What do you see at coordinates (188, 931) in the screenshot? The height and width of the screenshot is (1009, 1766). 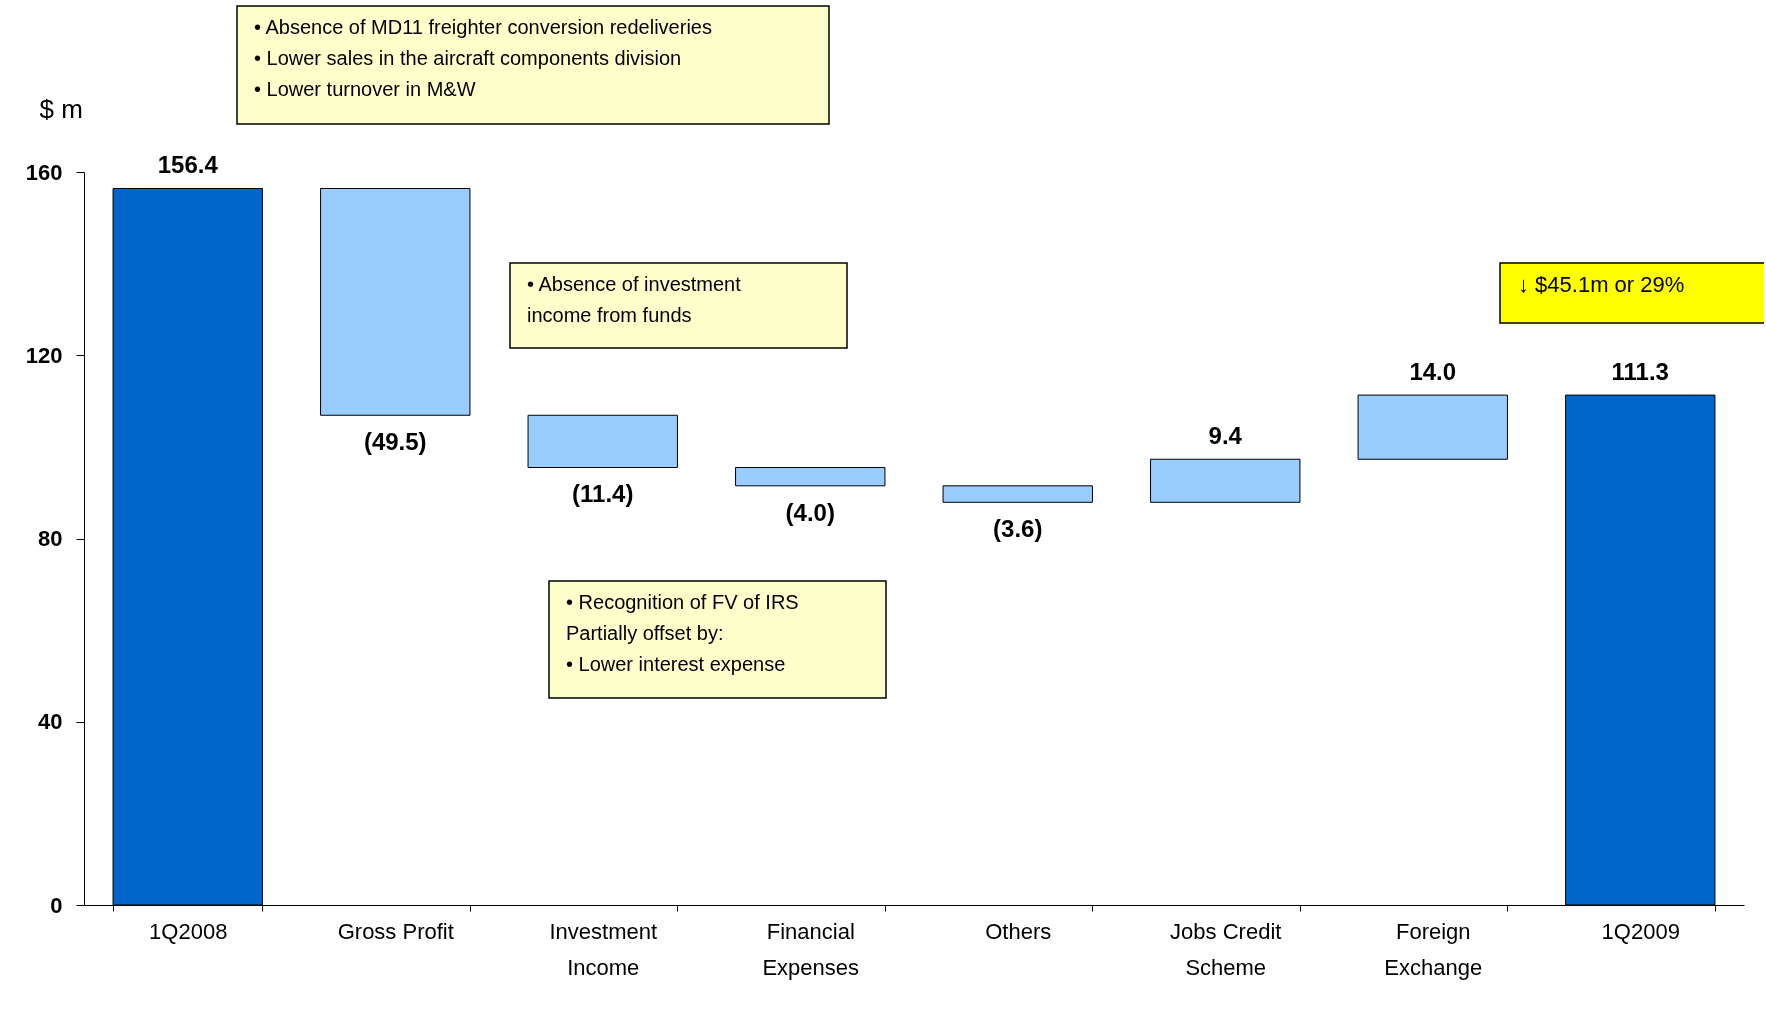 I see `x-tick-label: 1Q2008` at bounding box center [188, 931].